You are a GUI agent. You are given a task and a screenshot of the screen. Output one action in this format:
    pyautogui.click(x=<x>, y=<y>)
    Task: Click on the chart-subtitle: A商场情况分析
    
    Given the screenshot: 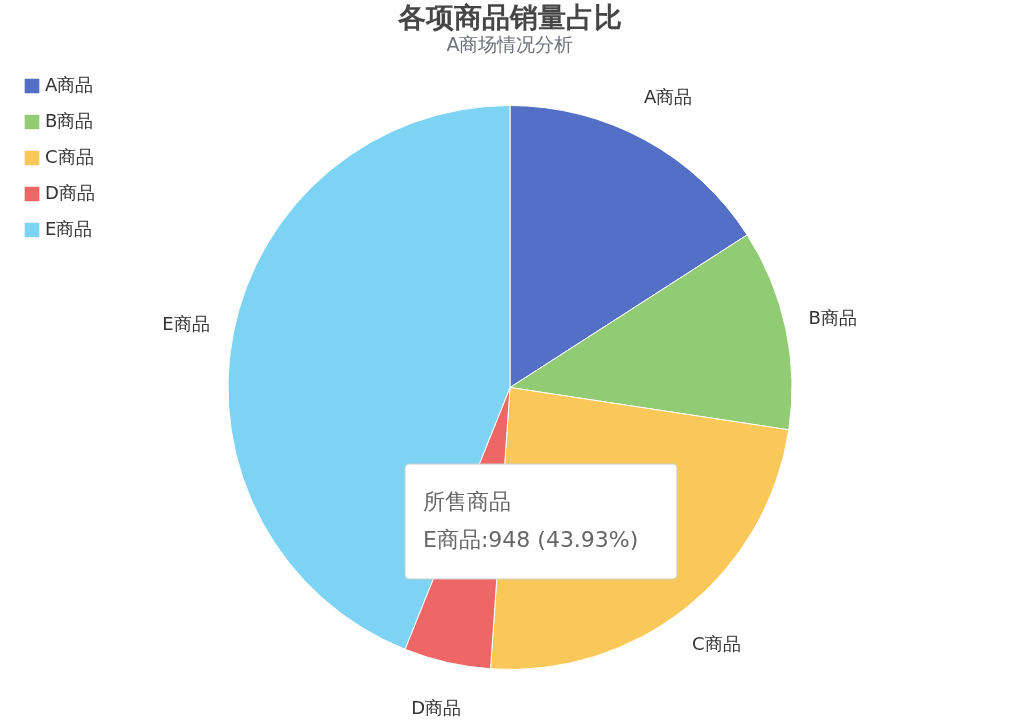 What is the action you would take?
    pyautogui.click(x=510, y=44)
    